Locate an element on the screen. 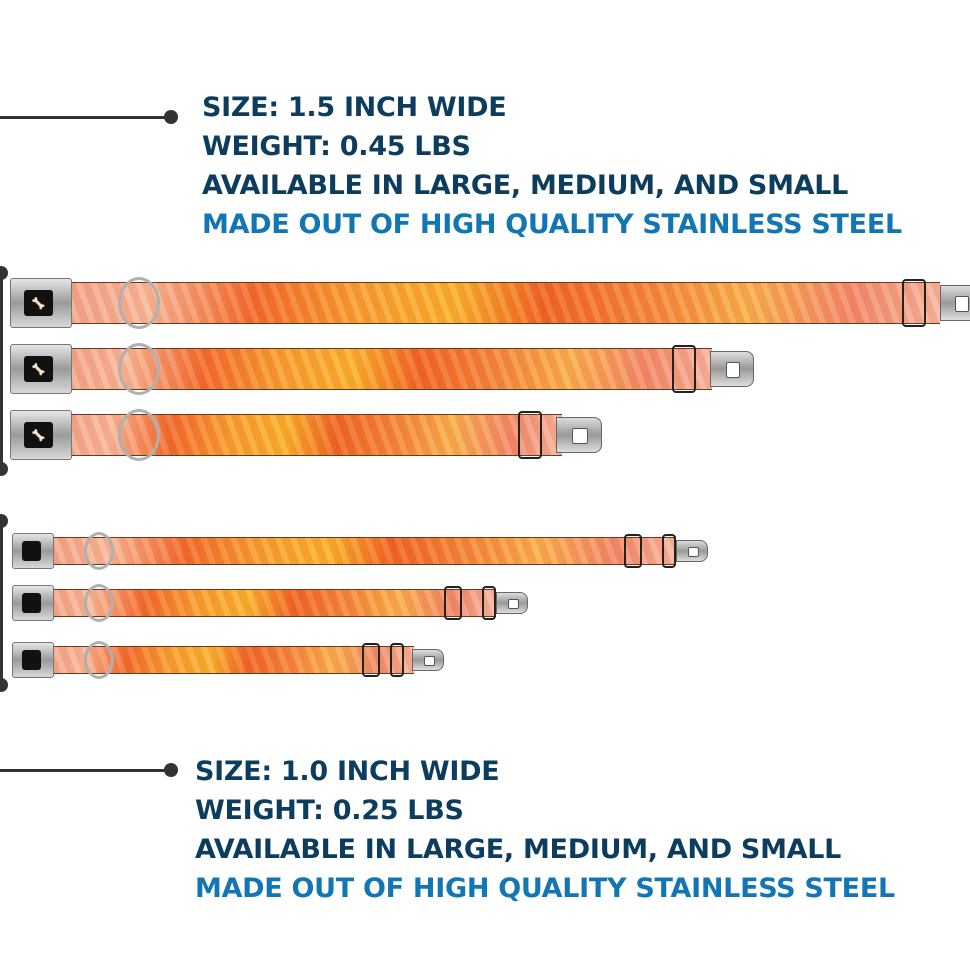  spec-weight: WEIGHT: 0.25 LBS is located at coordinates (329, 810).